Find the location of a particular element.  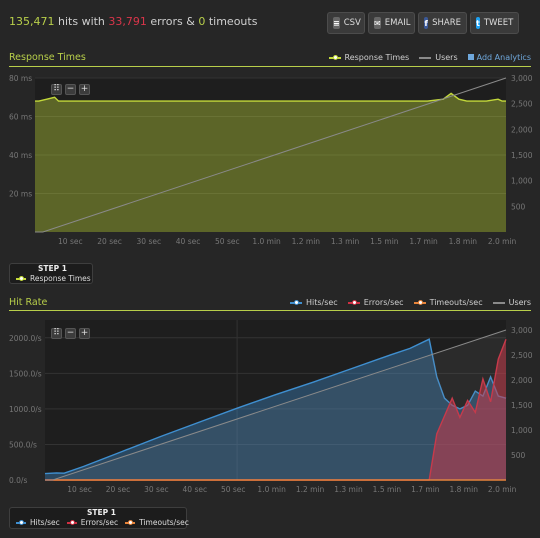

rt-x-tick-label: 1.5 min is located at coordinates (384, 241).